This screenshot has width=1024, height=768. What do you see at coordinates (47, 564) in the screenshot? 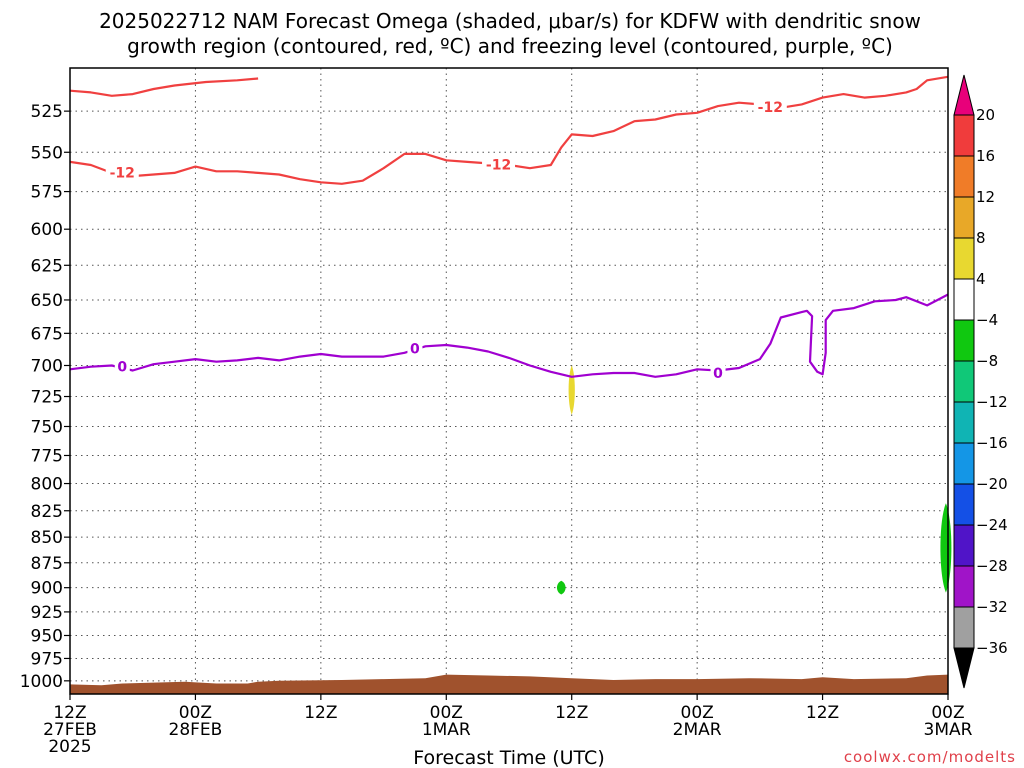
I see `y-tick-label: 875` at bounding box center [47, 564].